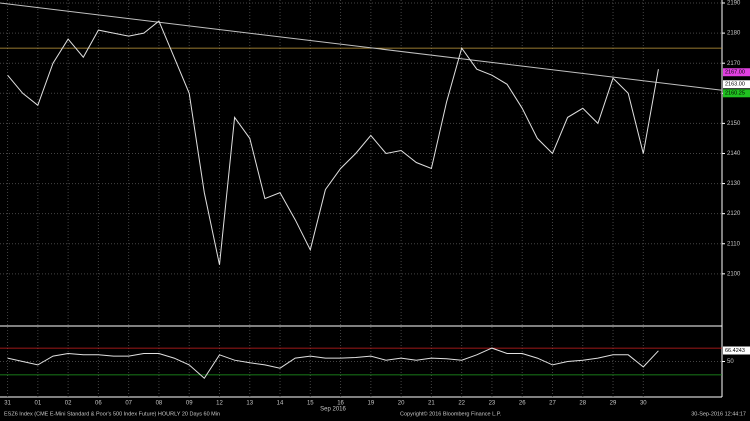 Image resolution: width=750 pixels, height=421 pixels. I want to click on x-tick-label: 20, so click(401, 404).